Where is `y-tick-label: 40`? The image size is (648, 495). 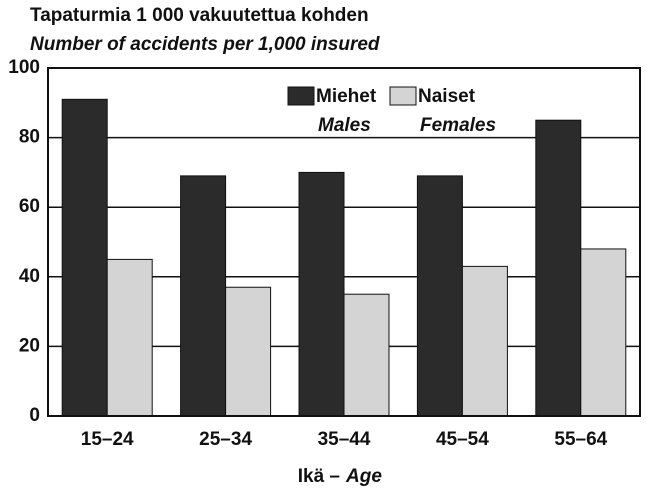 y-tick-label: 40 is located at coordinates (29, 276).